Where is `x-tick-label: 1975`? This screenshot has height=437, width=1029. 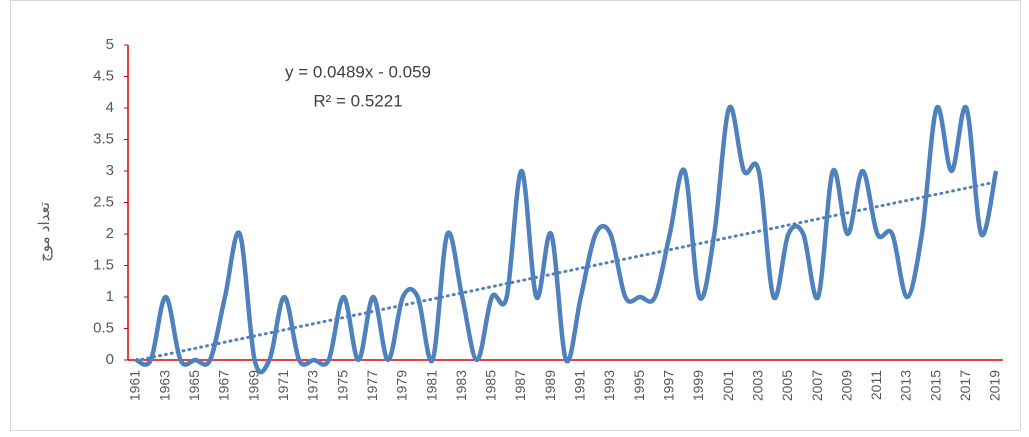
x-tick-label: 1975 is located at coordinates (342, 385).